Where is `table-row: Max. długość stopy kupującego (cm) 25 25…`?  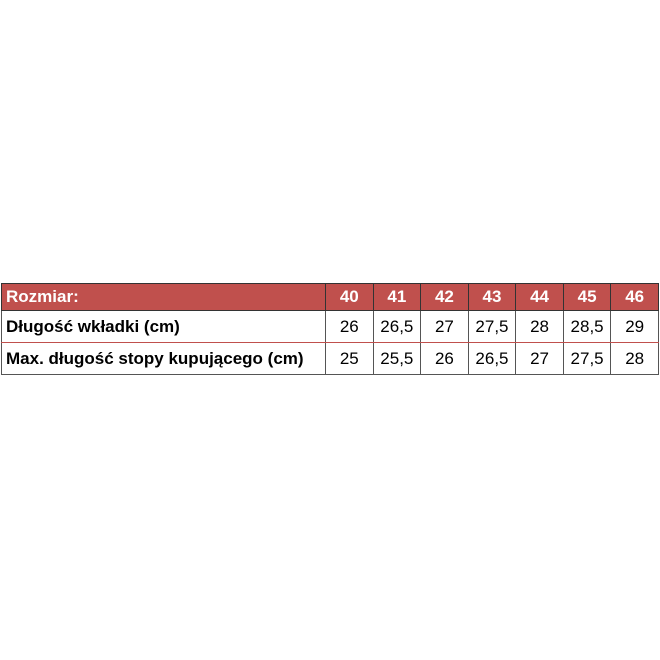 table-row: Max. długość stopy kupującego (cm) 25 25… is located at coordinates (330, 358).